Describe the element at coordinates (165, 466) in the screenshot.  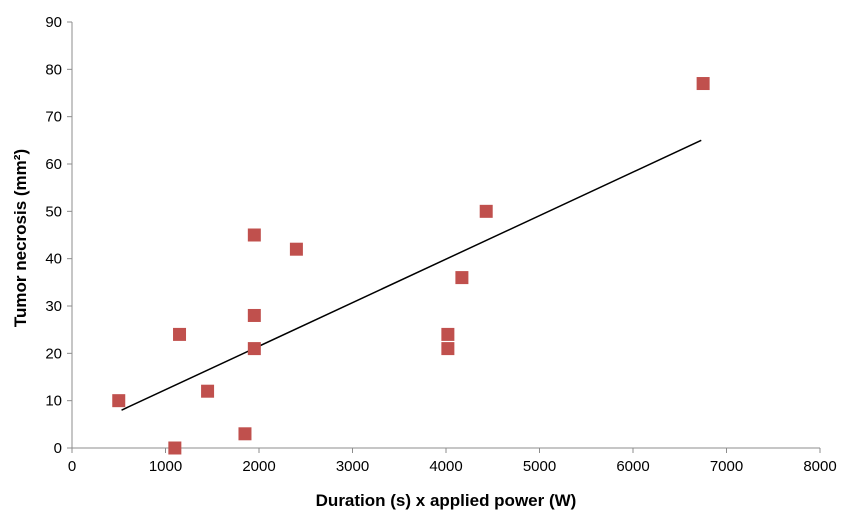
I see `x-tick-label: 1000` at that location.